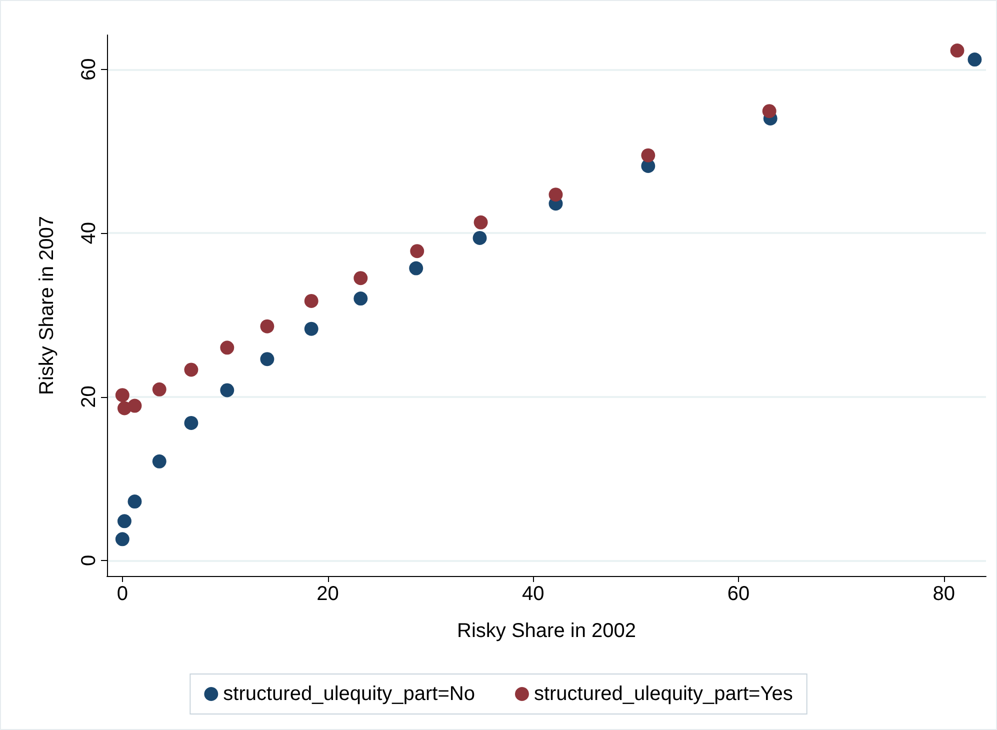 This screenshot has height=730, width=997. I want to click on y-axis-title: Risky Share in 2007, so click(47, 305).